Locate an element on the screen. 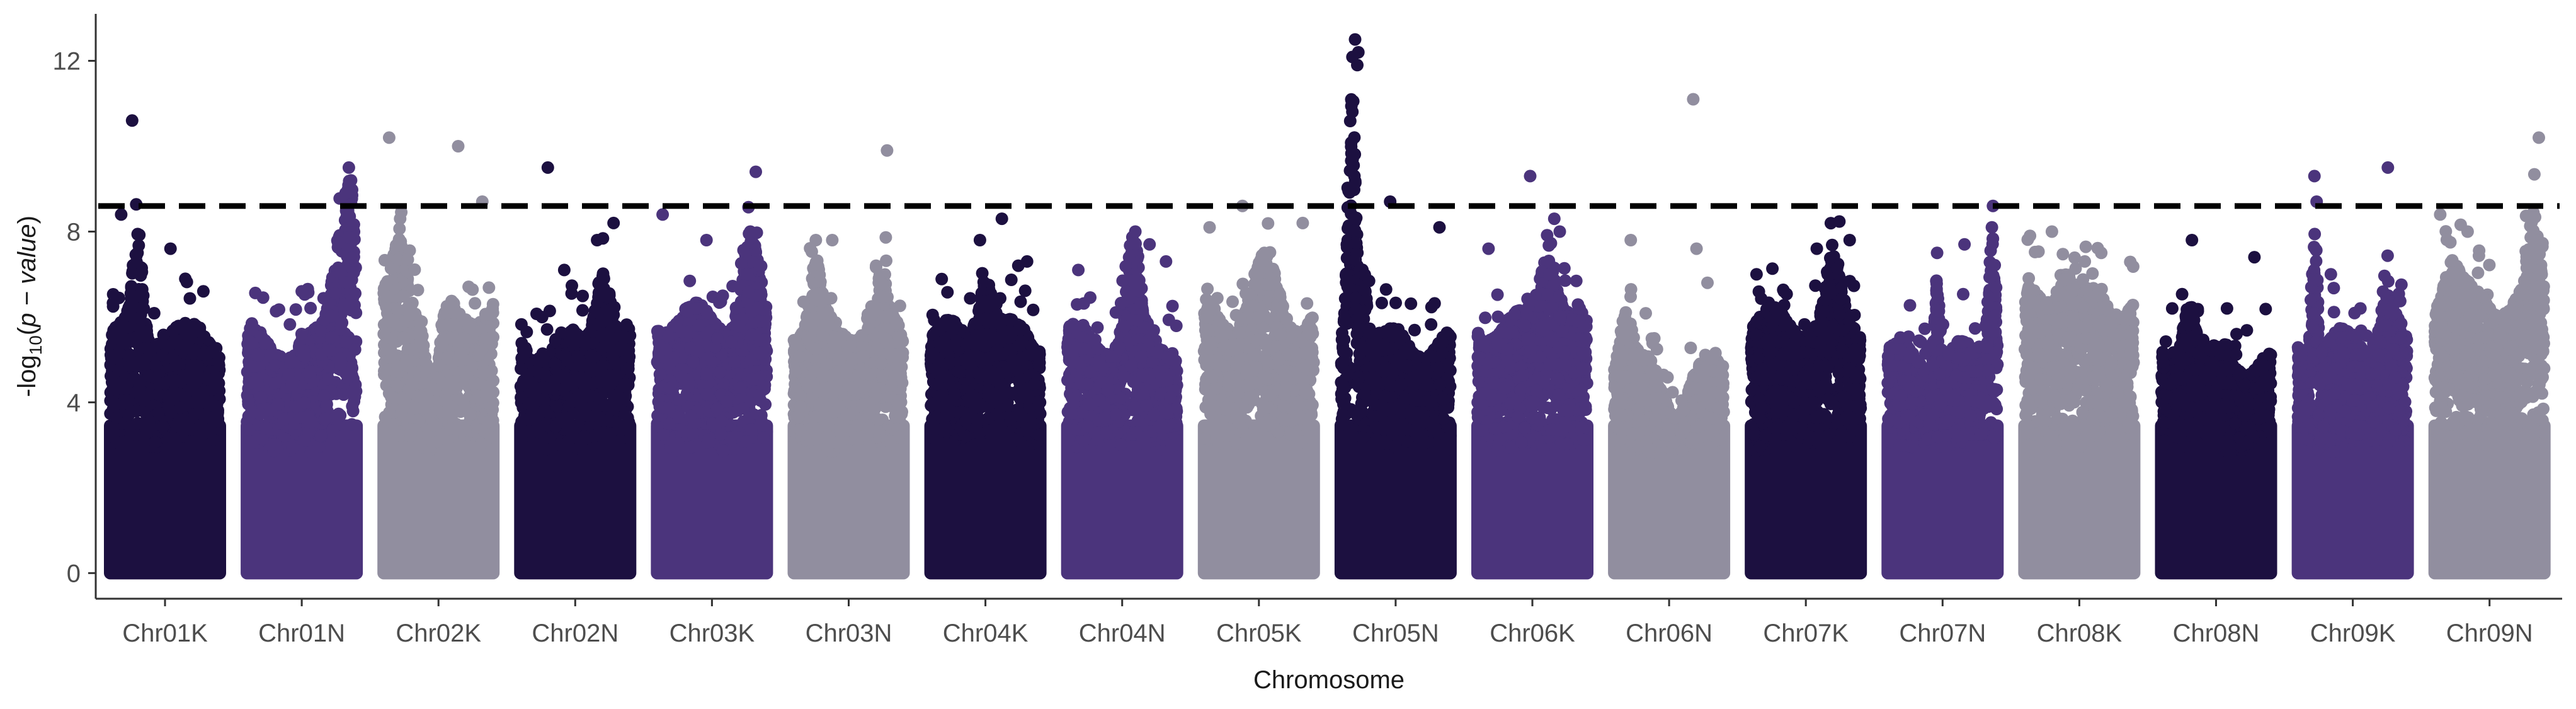 The image size is (2576, 709). chromosome-chr02k is located at coordinates (438, 355).